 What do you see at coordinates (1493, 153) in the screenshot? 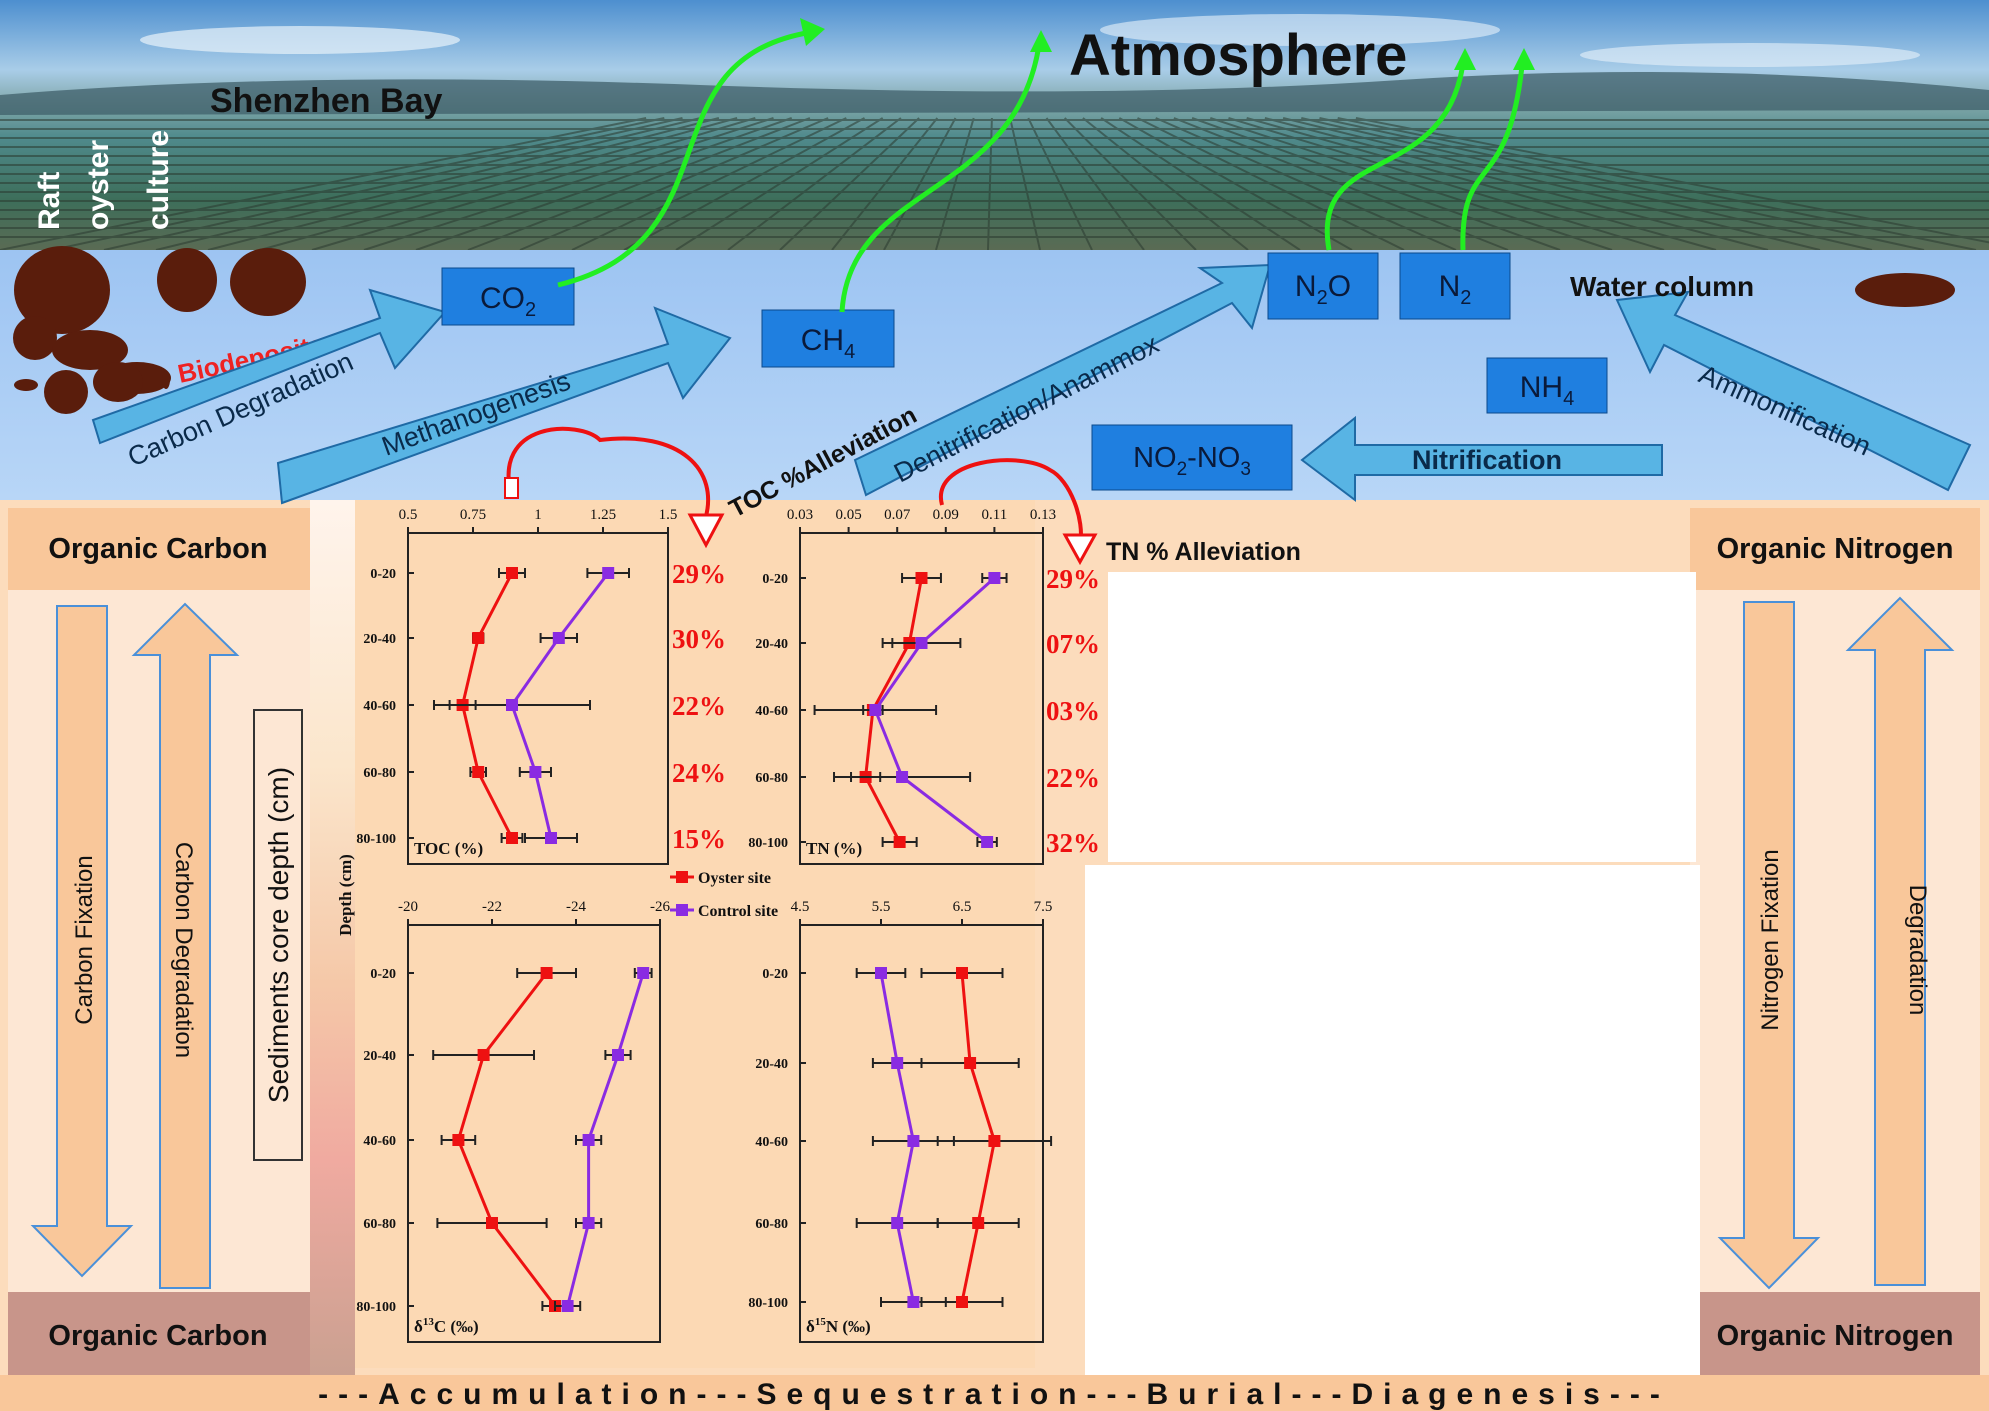
I see `n2-emission-arrow` at bounding box center [1493, 153].